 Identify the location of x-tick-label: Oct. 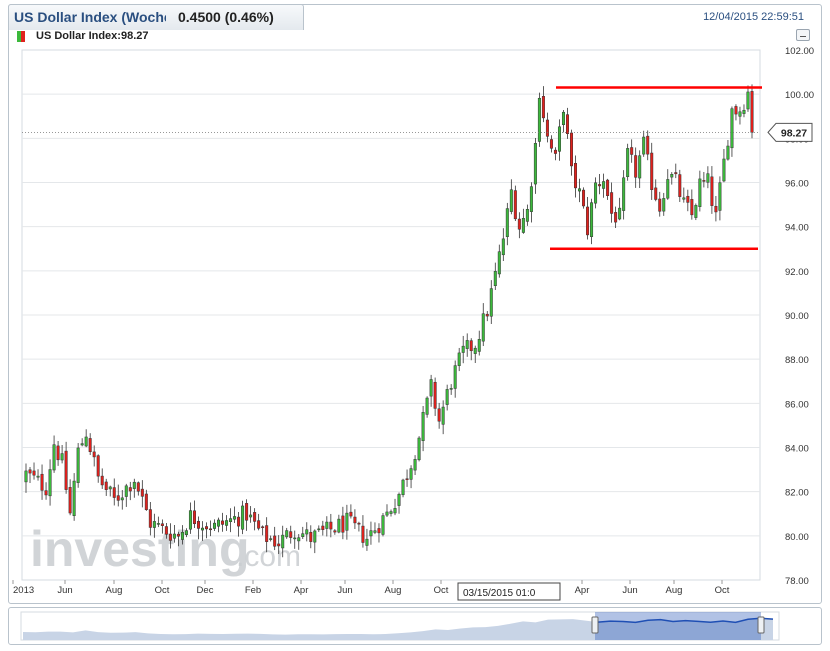
(441, 590).